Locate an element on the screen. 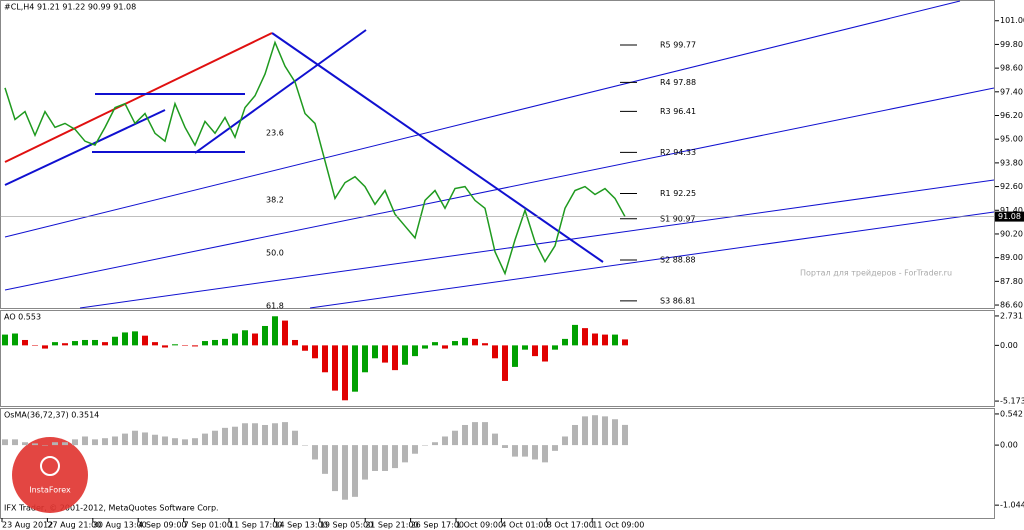 The width and height of the screenshot is (1024, 530). y-tick-label: 89.00 is located at coordinates (1011, 257).